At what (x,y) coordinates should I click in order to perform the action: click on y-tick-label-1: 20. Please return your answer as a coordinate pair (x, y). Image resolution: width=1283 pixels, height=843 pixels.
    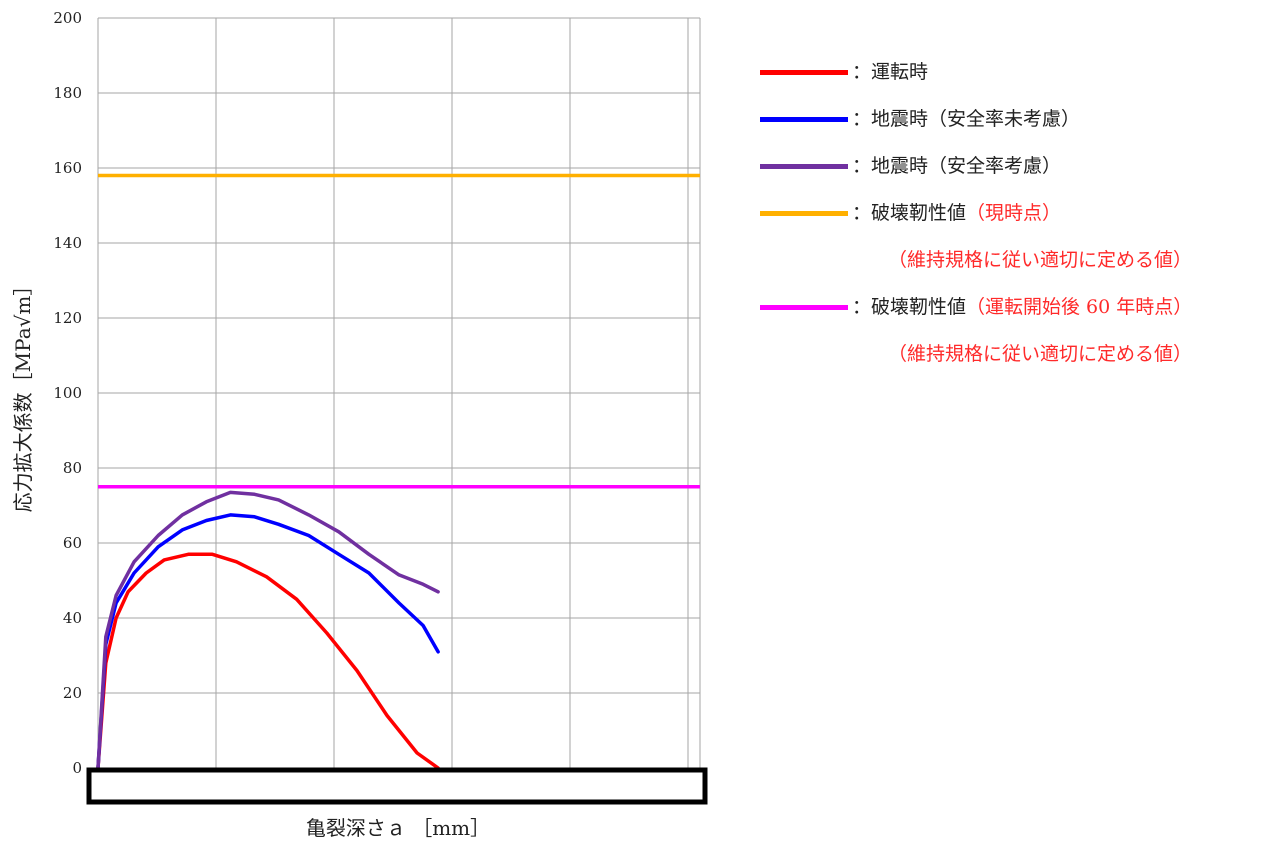
    Looking at the image, I should click on (72, 693).